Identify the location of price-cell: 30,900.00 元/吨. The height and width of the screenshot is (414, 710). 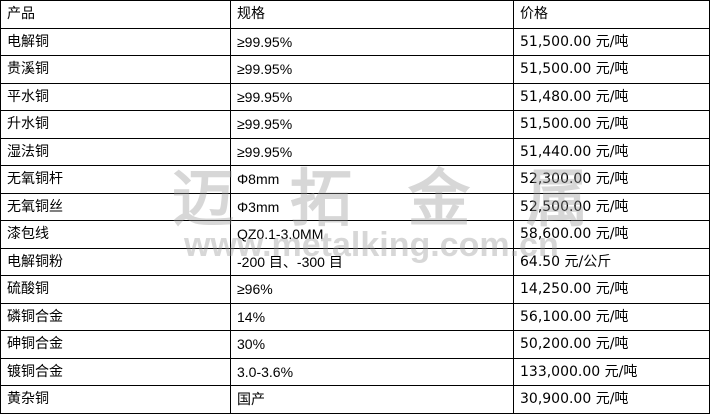
(611, 399).